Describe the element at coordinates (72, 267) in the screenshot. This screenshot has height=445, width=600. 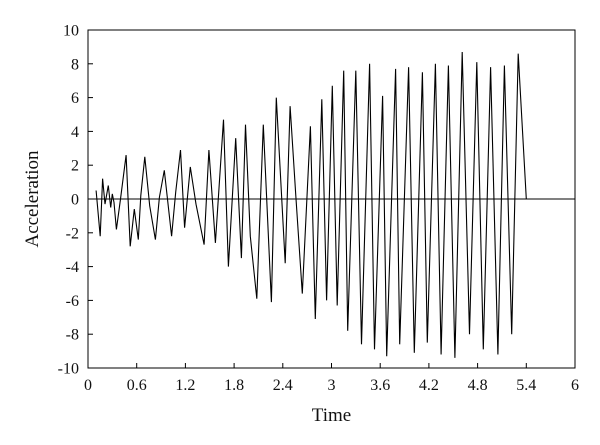
I see `y-tick-label: -4` at that location.